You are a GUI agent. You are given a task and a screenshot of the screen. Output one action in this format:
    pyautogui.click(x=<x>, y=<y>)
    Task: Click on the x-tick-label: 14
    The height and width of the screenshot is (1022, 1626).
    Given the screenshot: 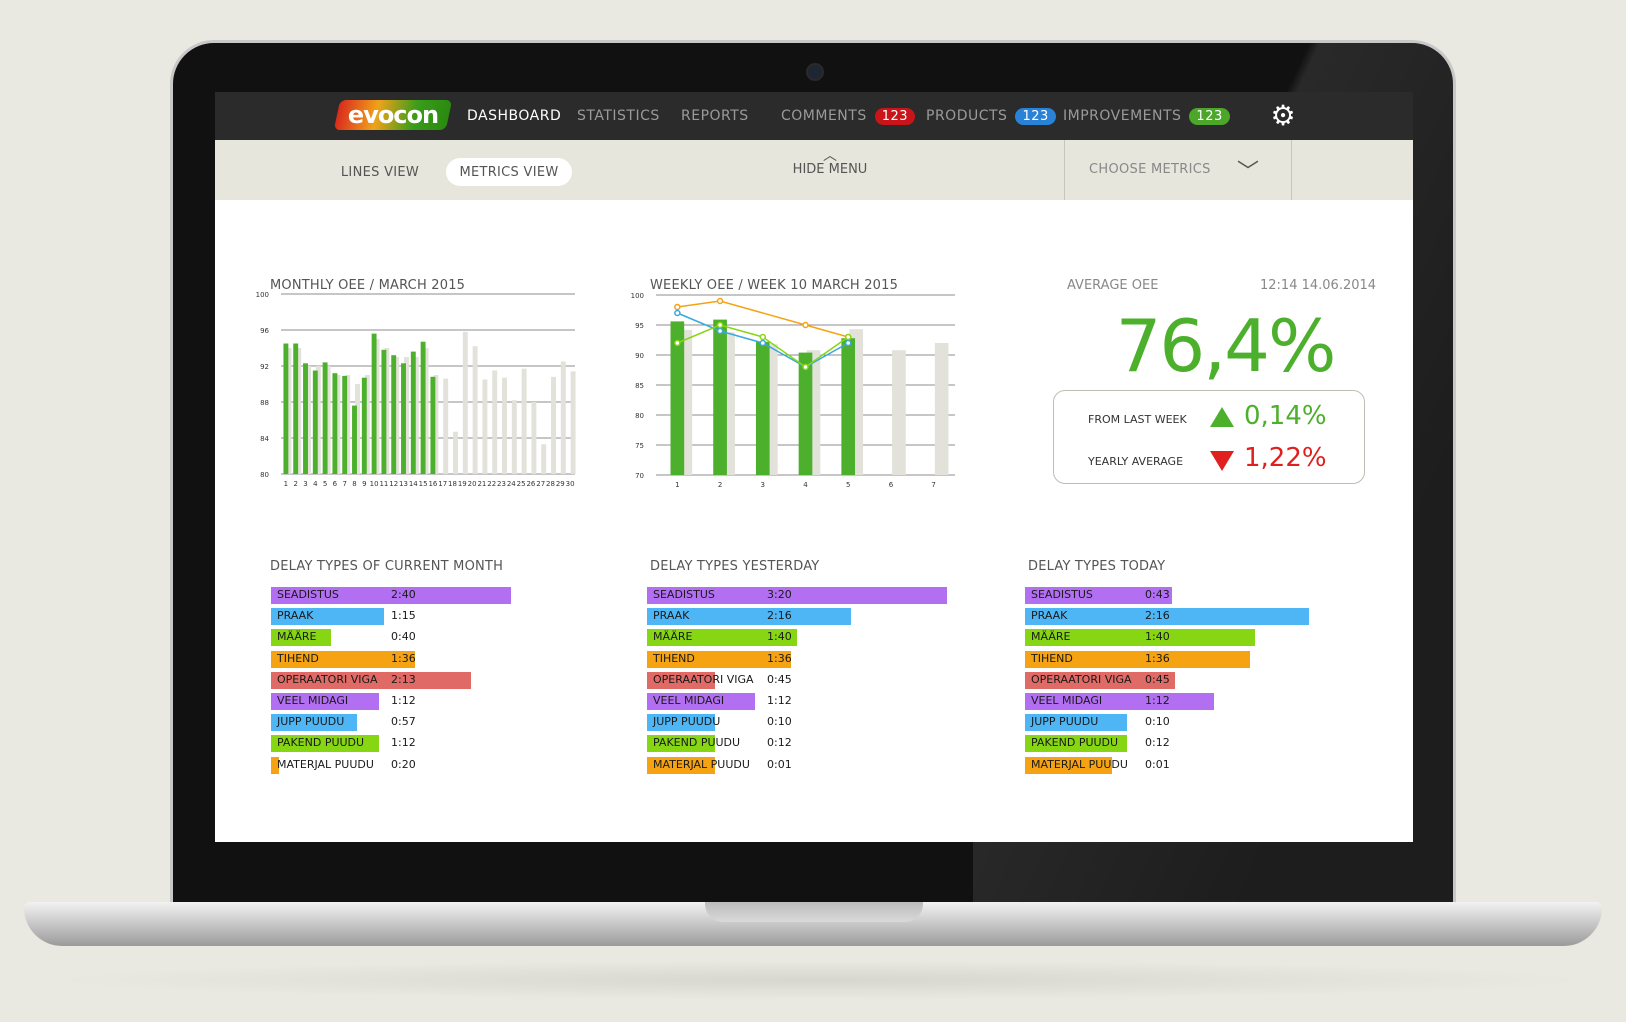 What is the action you would take?
    pyautogui.click(x=413, y=484)
    